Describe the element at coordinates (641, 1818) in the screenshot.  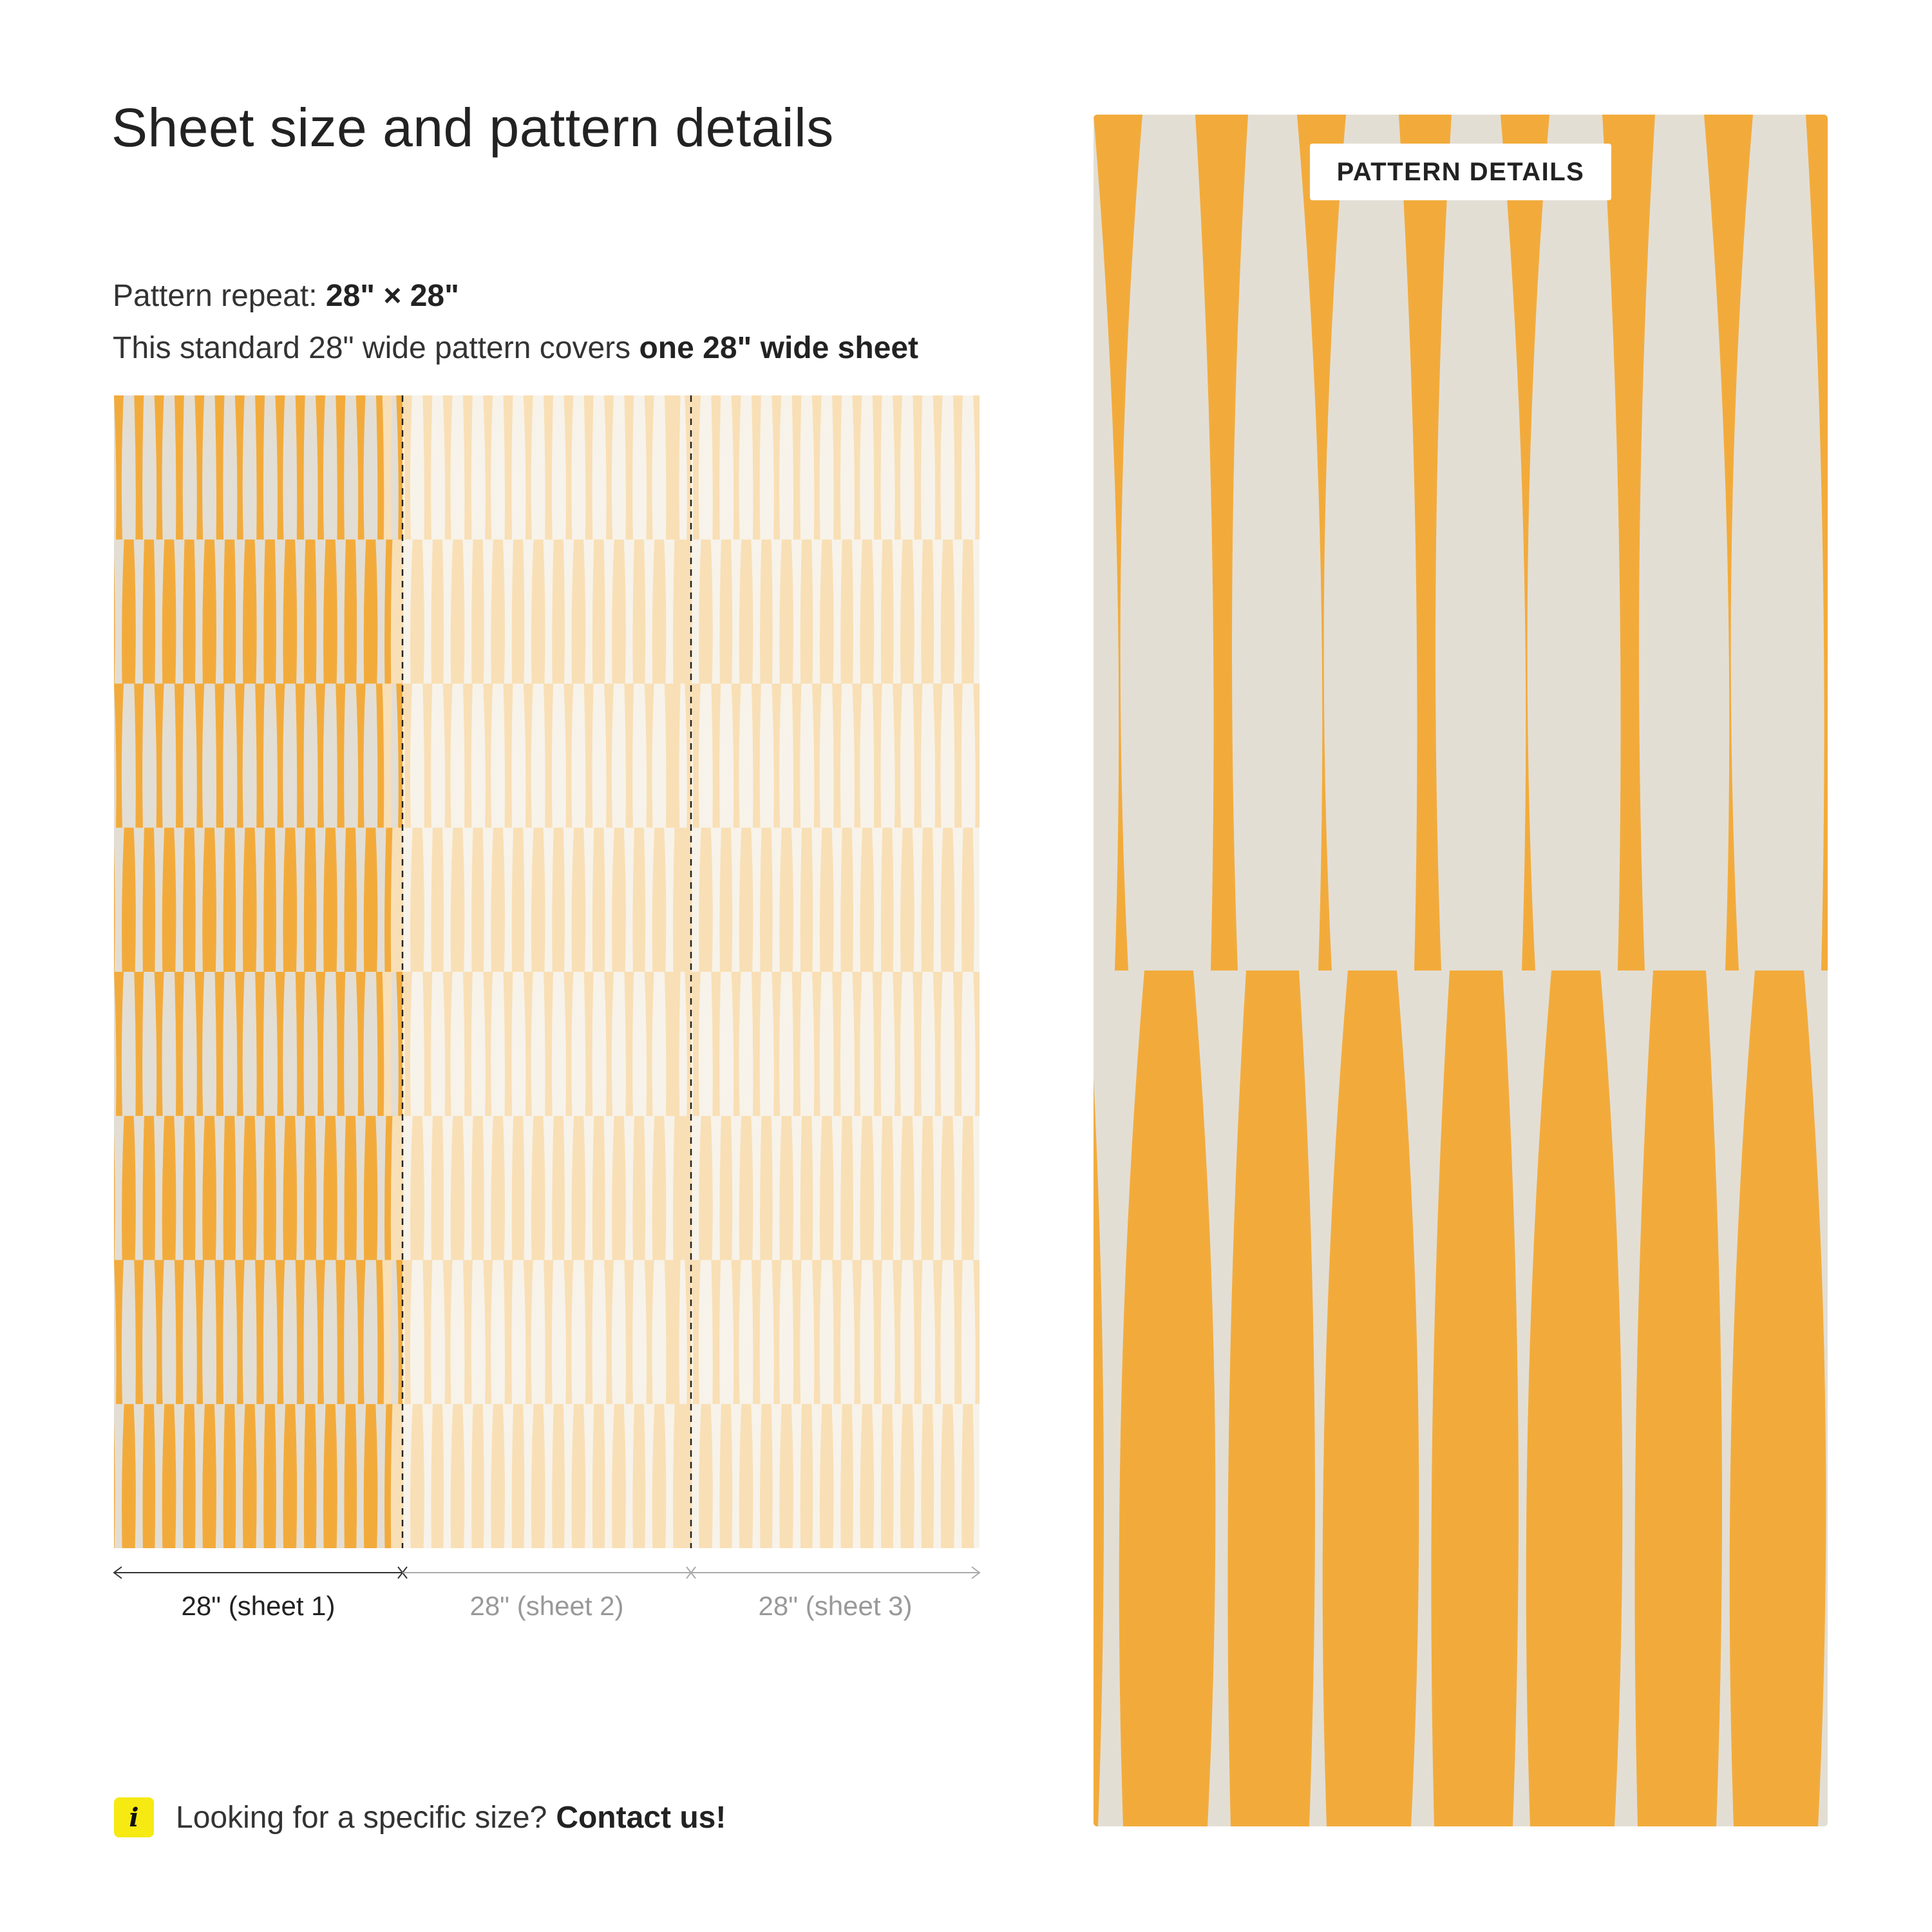
I see `contact-us-link: Contact us!` at that location.